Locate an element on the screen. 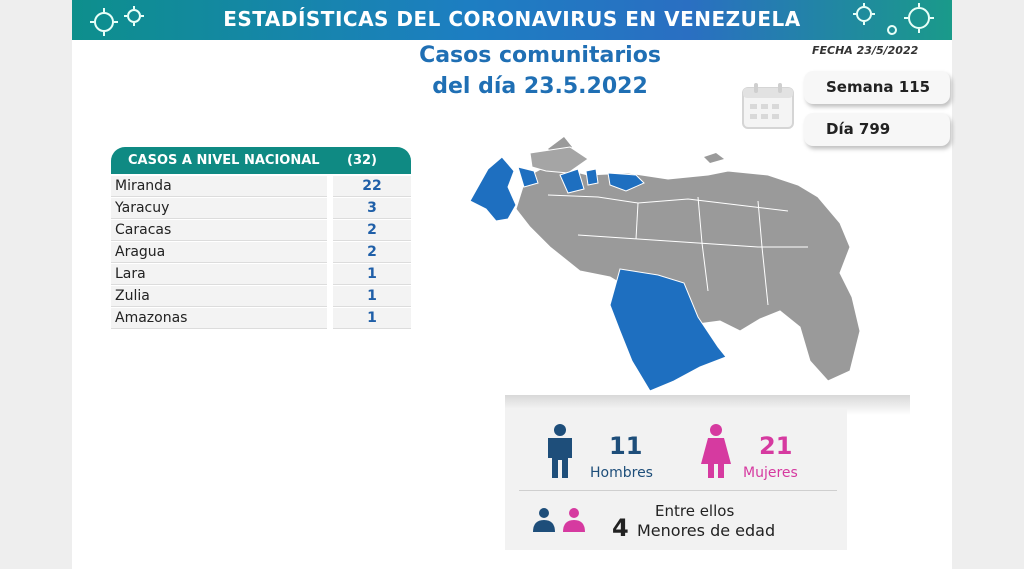  day-label: Día 799 is located at coordinates (858, 129).